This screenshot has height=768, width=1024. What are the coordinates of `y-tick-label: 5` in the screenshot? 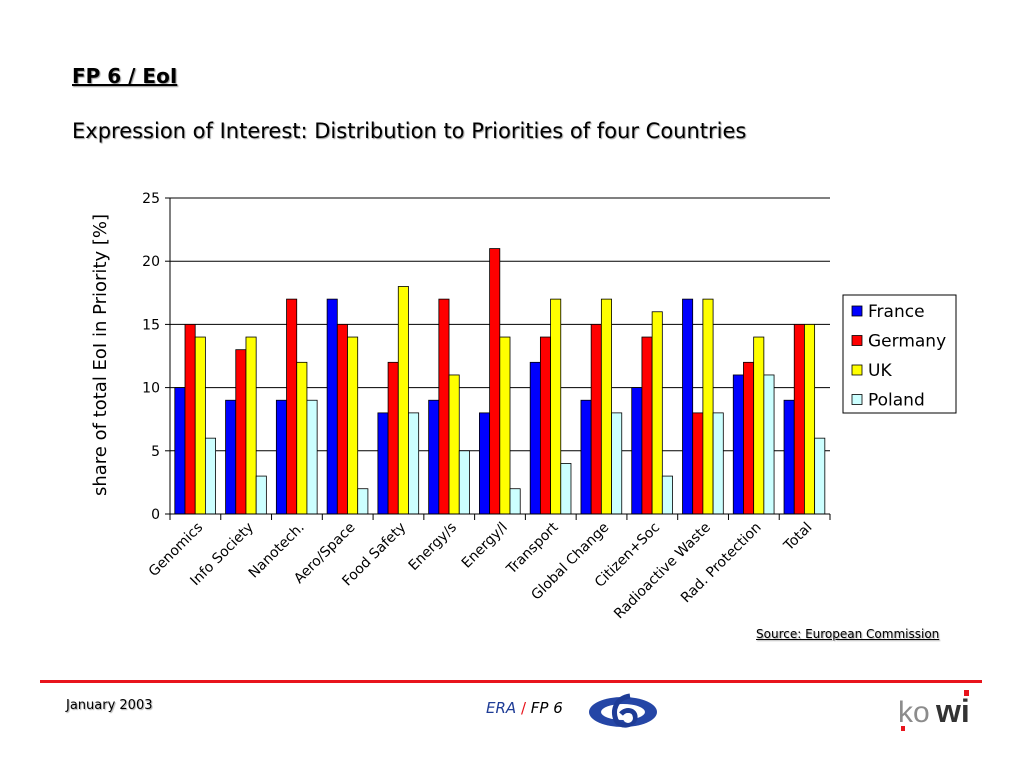 It's located at (155, 452).